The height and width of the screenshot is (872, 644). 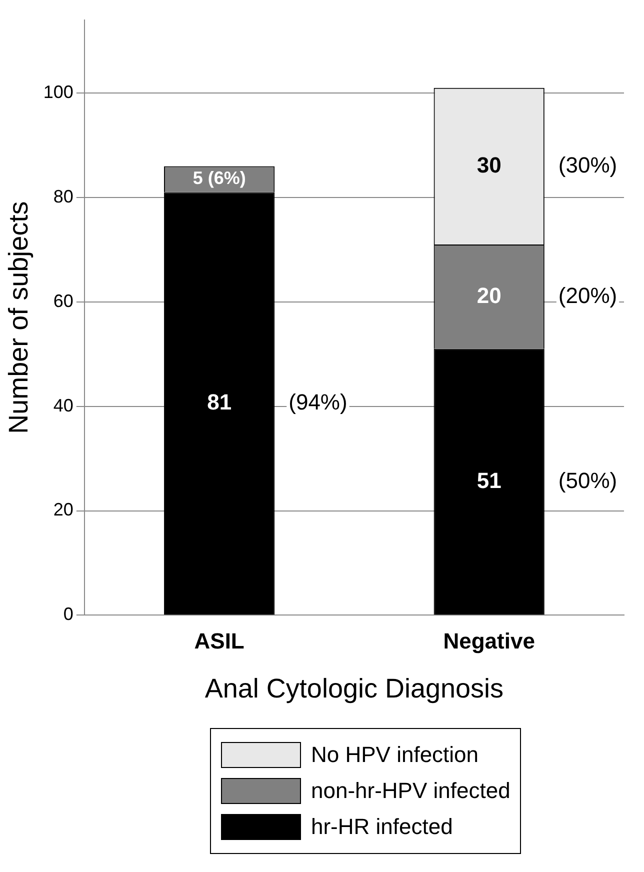 What do you see at coordinates (63, 300) in the screenshot?
I see `y-tick-label: 60` at bounding box center [63, 300].